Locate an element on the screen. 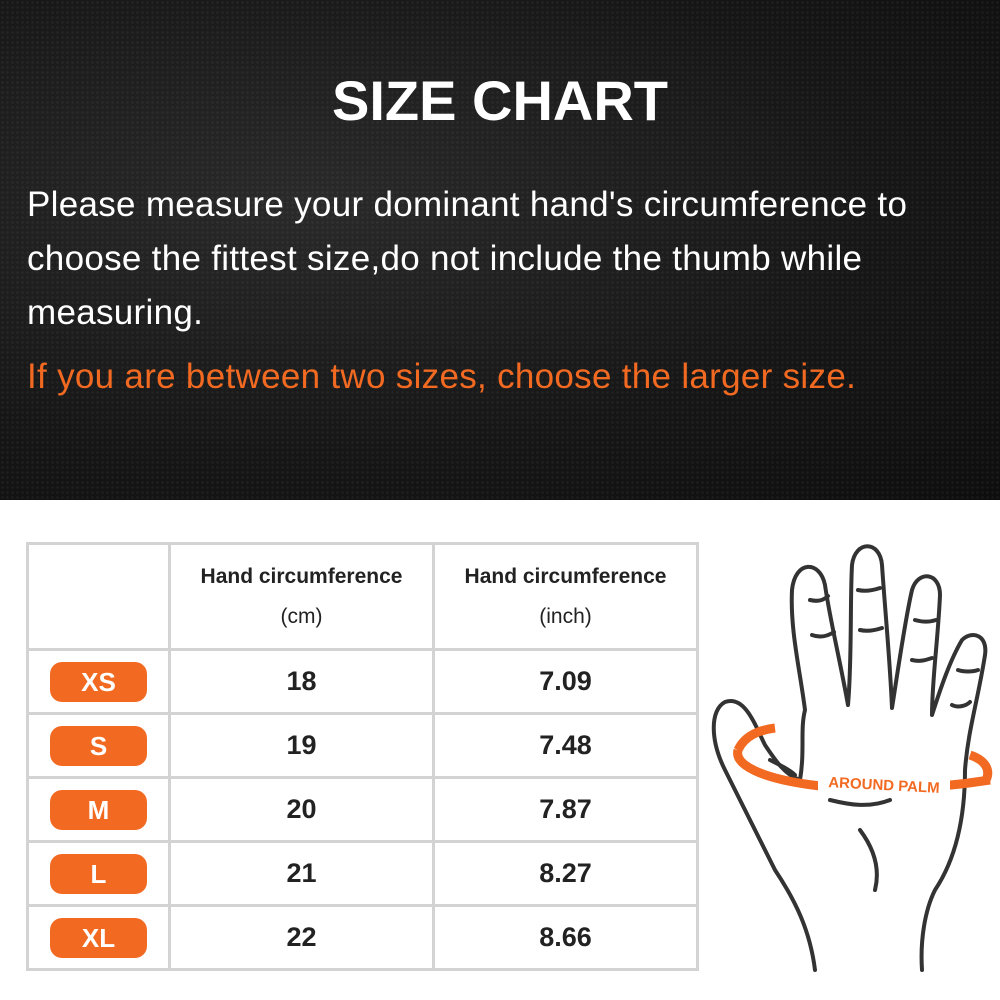 The height and width of the screenshot is (1000, 1000). inch-cell: 7.87 is located at coordinates (565, 809).